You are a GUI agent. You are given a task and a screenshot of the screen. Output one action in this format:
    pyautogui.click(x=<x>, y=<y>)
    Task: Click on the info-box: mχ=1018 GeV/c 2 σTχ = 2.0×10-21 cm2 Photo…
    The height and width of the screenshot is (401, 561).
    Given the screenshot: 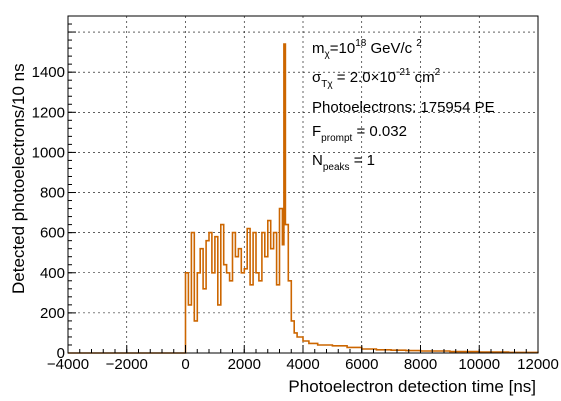 What is the action you would take?
    pyautogui.click(x=403, y=105)
    